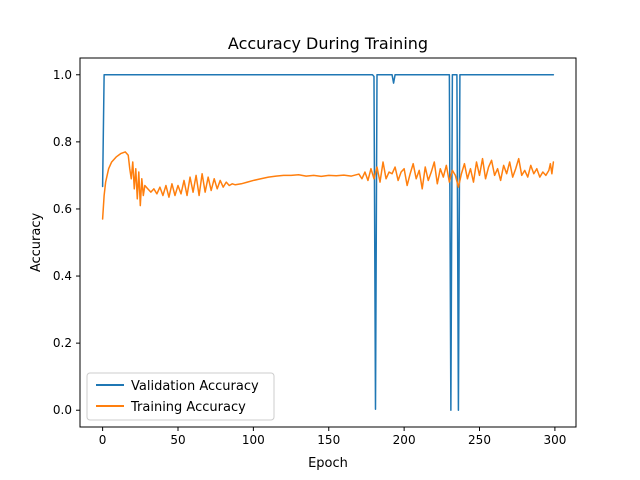  What do you see at coordinates (188, 407) in the screenshot?
I see `legend-label-training: Training Accuracy` at bounding box center [188, 407].